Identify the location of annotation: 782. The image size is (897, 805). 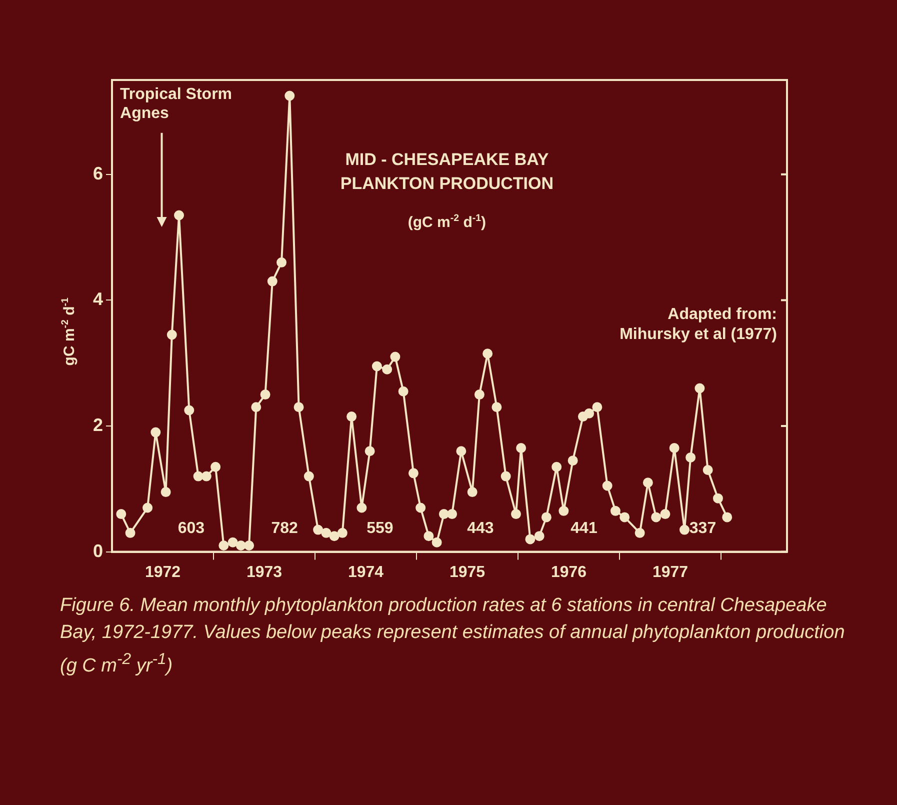
(284, 528).